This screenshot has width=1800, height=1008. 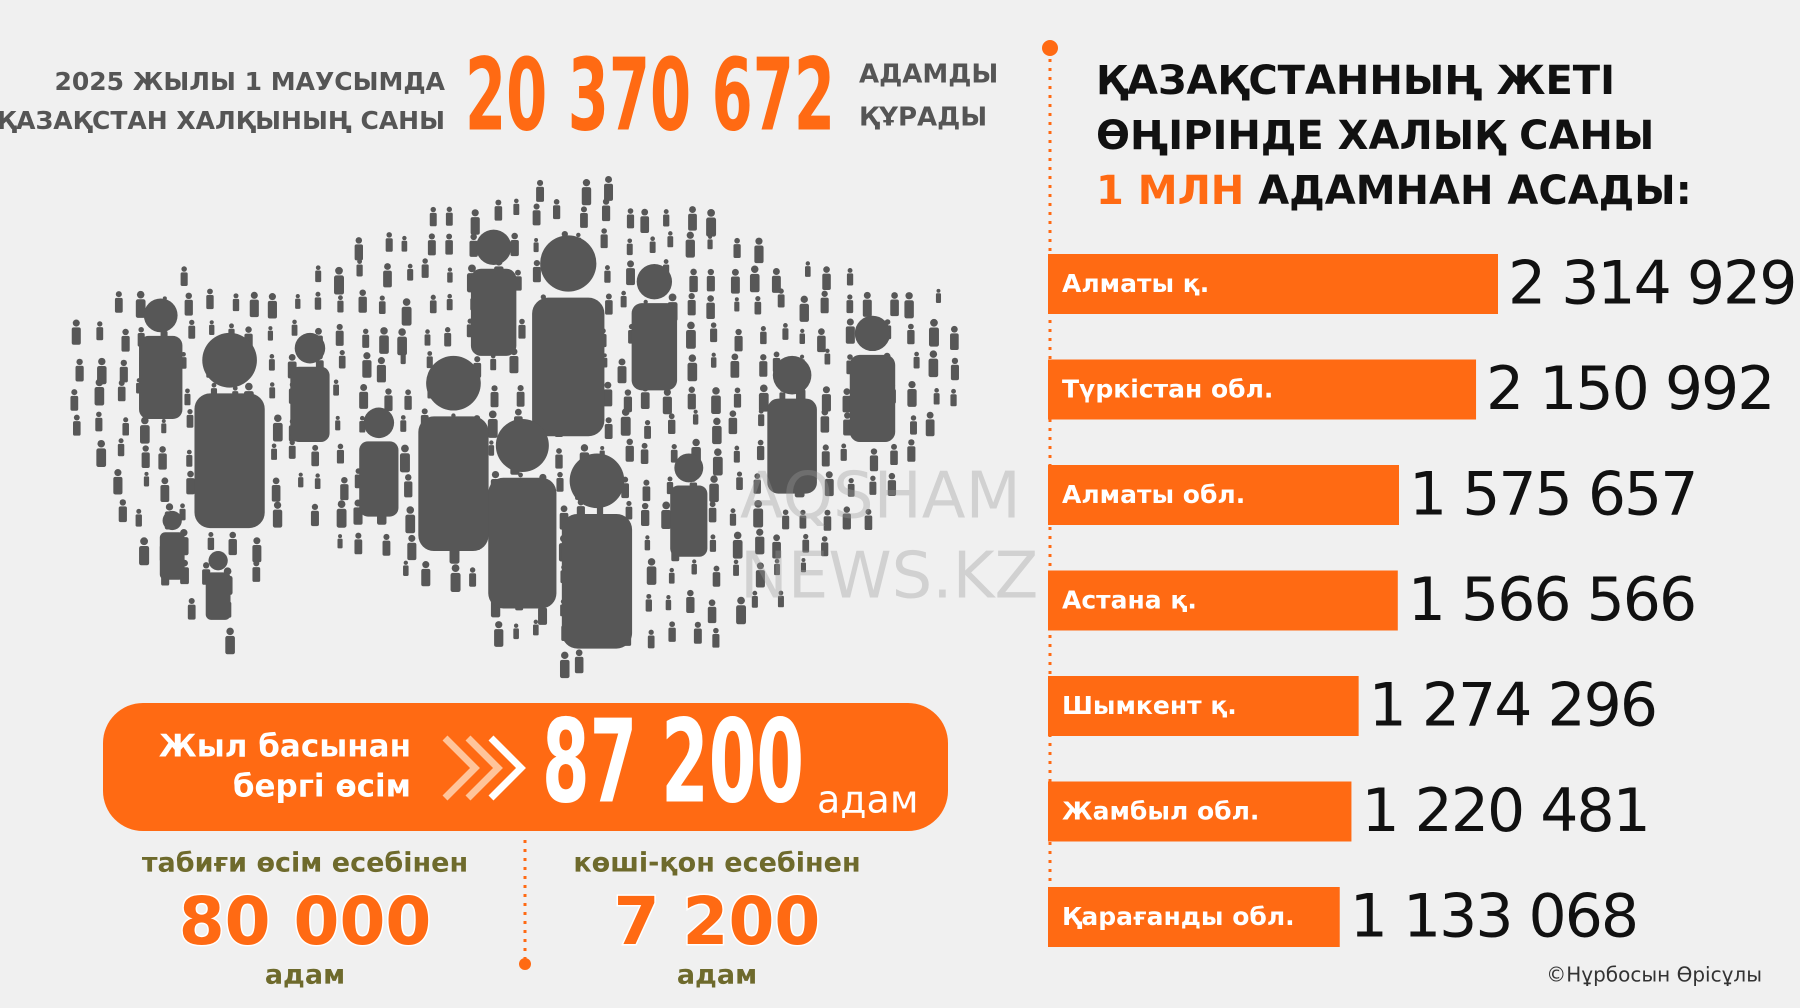 I want to click on part-unit: адам, so click(x=717, y=975).